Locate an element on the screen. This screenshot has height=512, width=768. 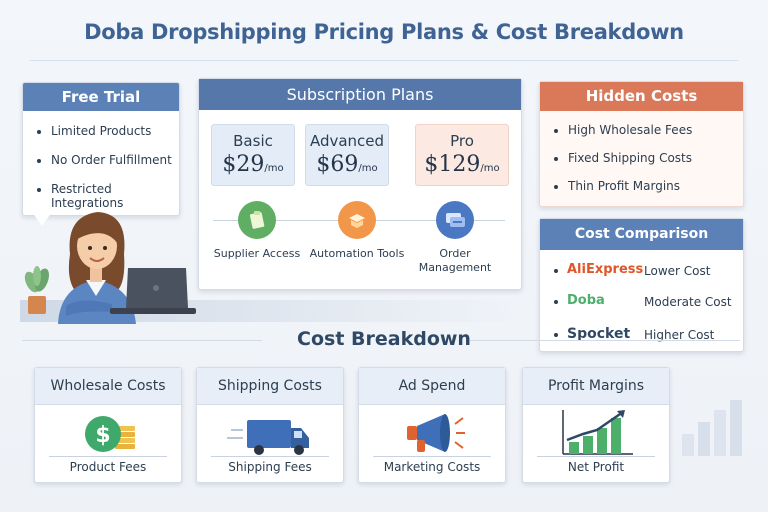
plan-price: $29 is located at coordinates (243, 164).